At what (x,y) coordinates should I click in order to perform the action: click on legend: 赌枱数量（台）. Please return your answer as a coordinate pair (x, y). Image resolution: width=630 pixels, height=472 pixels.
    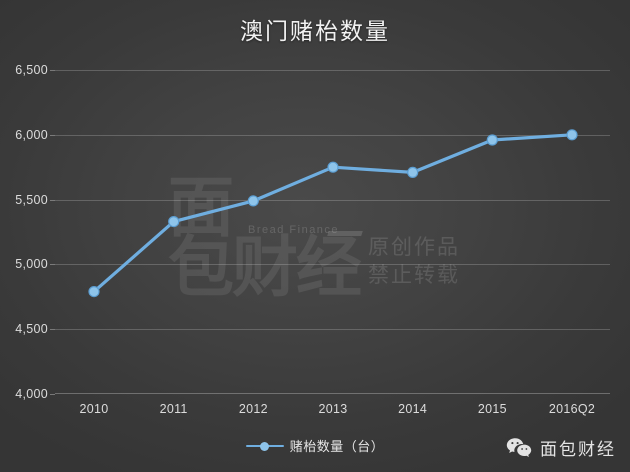
    Looking at the image, I should click on (315, 445).